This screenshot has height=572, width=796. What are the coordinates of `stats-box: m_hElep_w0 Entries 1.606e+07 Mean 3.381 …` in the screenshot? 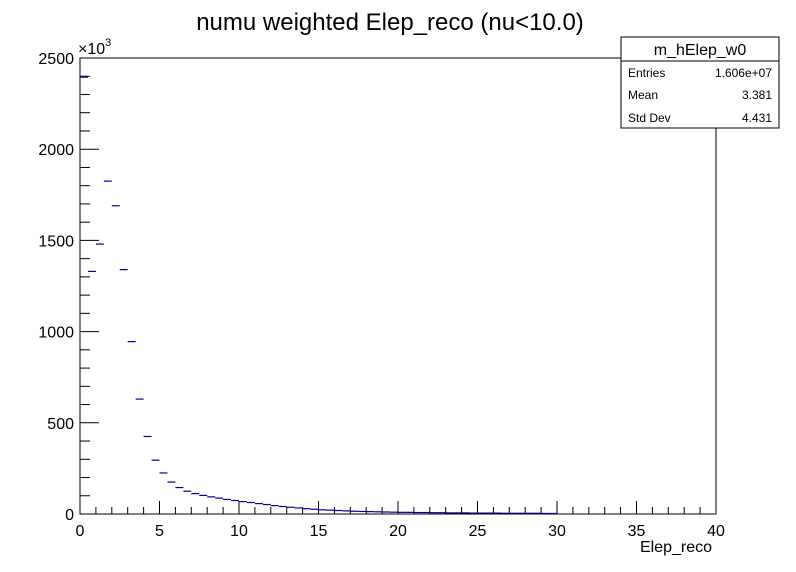 It's located at (700, 82).